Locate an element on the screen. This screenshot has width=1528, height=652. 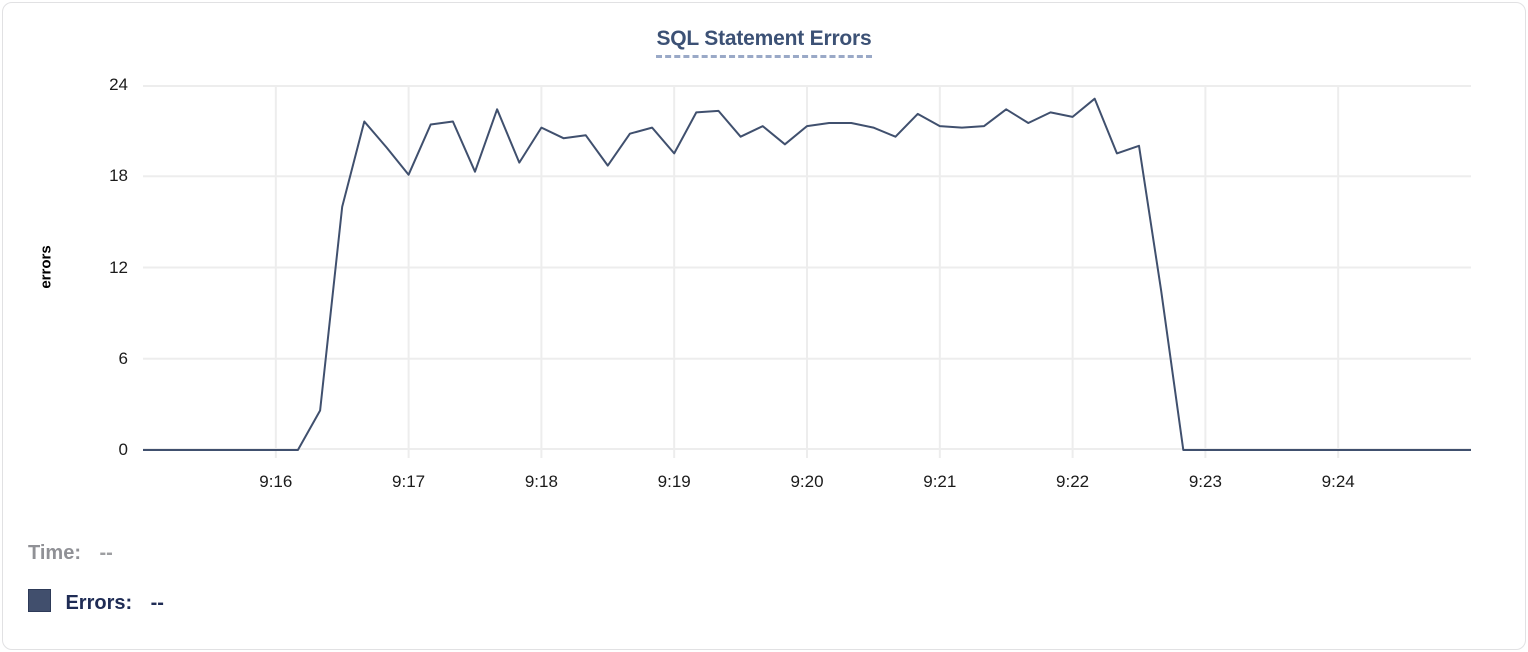
x-tick-label: 9:16 is located at coordinates (276, 481).